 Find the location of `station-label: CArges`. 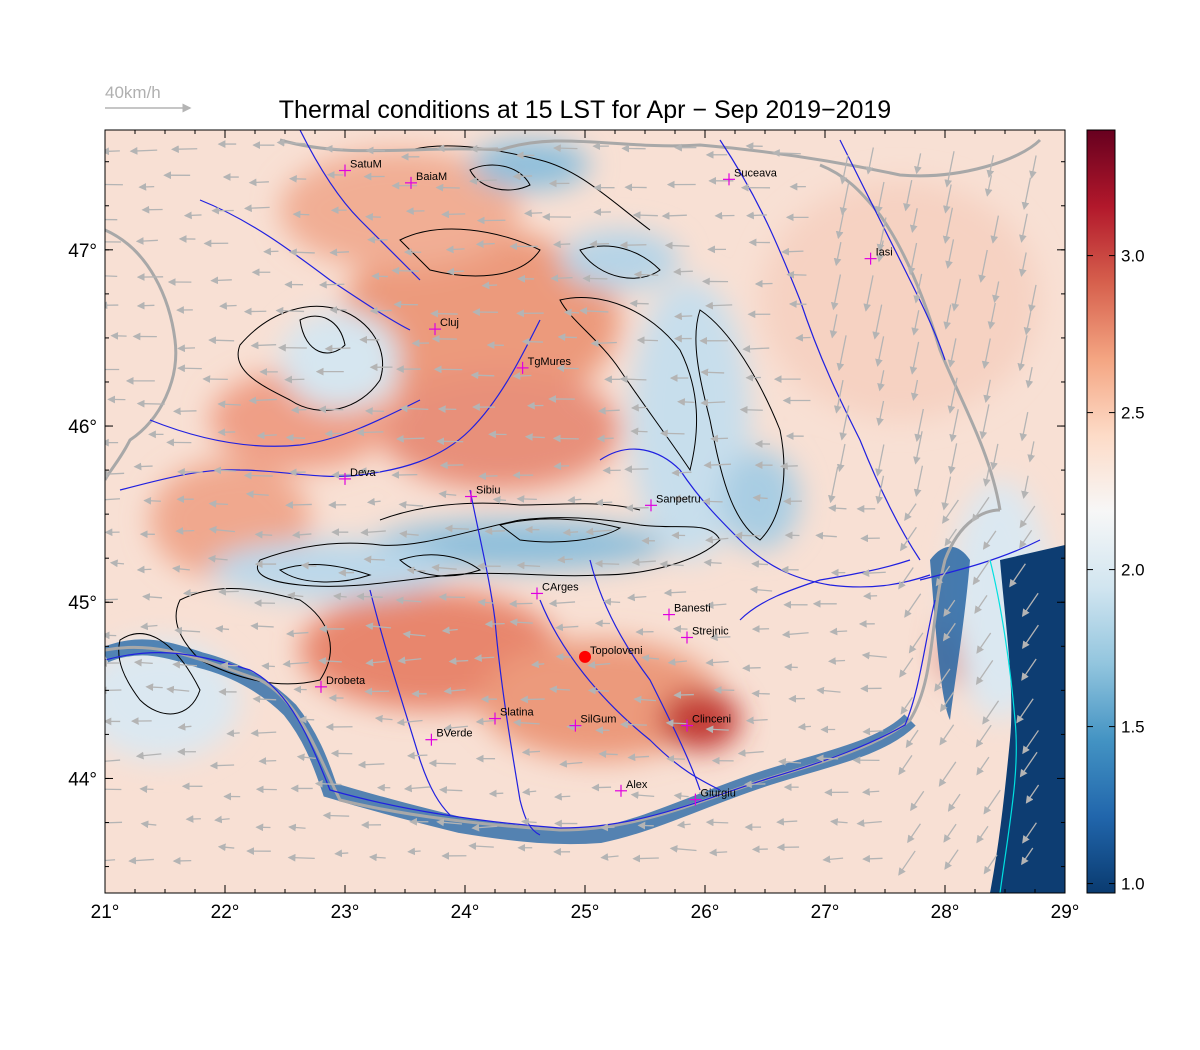

station-label: CArges is located at coordinates (560, 587).